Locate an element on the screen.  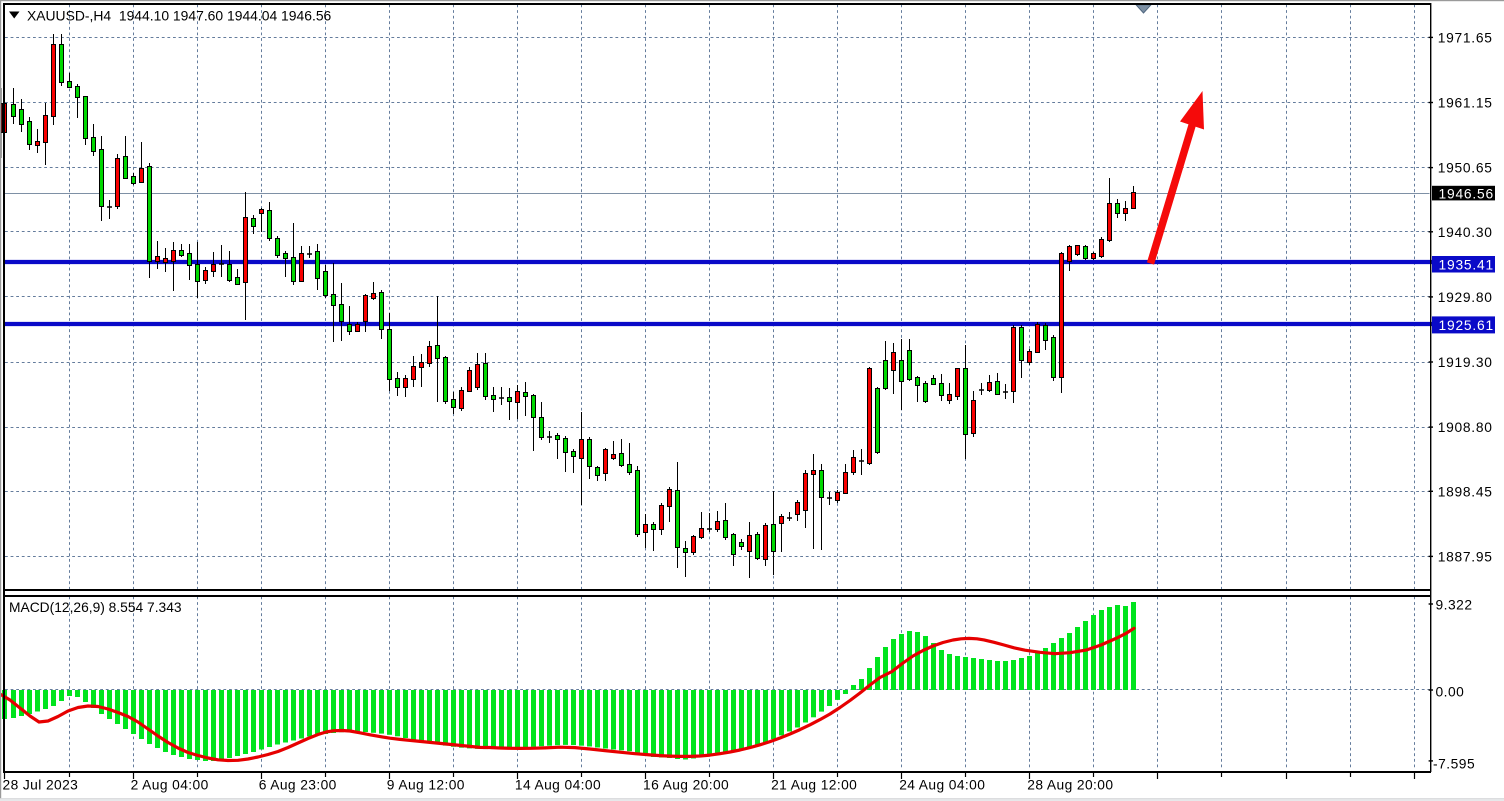
svg-text: 1961.15 is located at coordinates (1465, 103).